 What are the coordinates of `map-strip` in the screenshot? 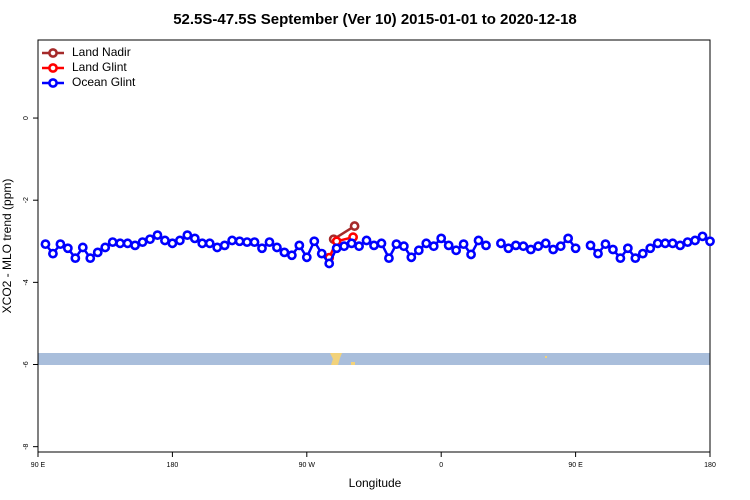 It's located at (374, 359).